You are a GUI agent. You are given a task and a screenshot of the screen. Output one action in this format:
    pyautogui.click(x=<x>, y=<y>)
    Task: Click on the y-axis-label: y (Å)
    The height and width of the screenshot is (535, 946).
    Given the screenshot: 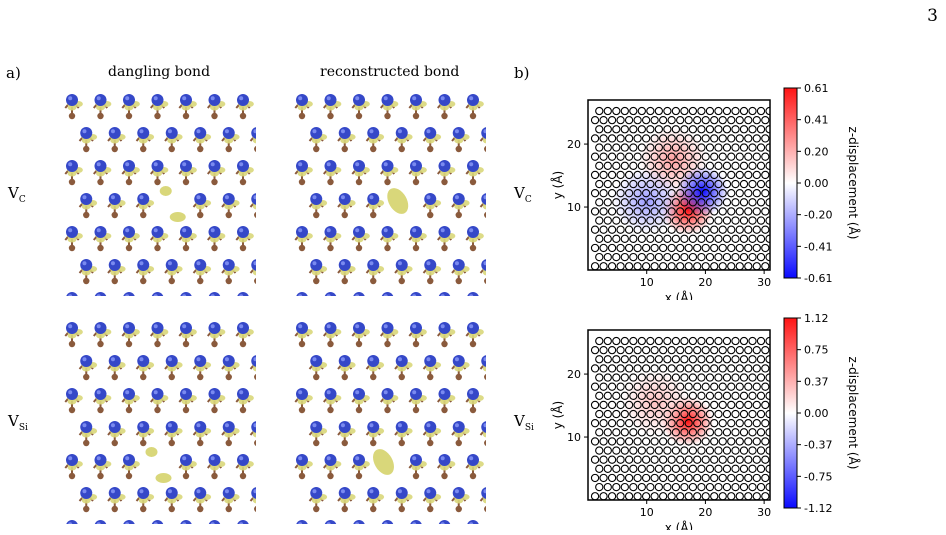 What is the action you would take?
    pyautogui.click(x=557, y=415)
    